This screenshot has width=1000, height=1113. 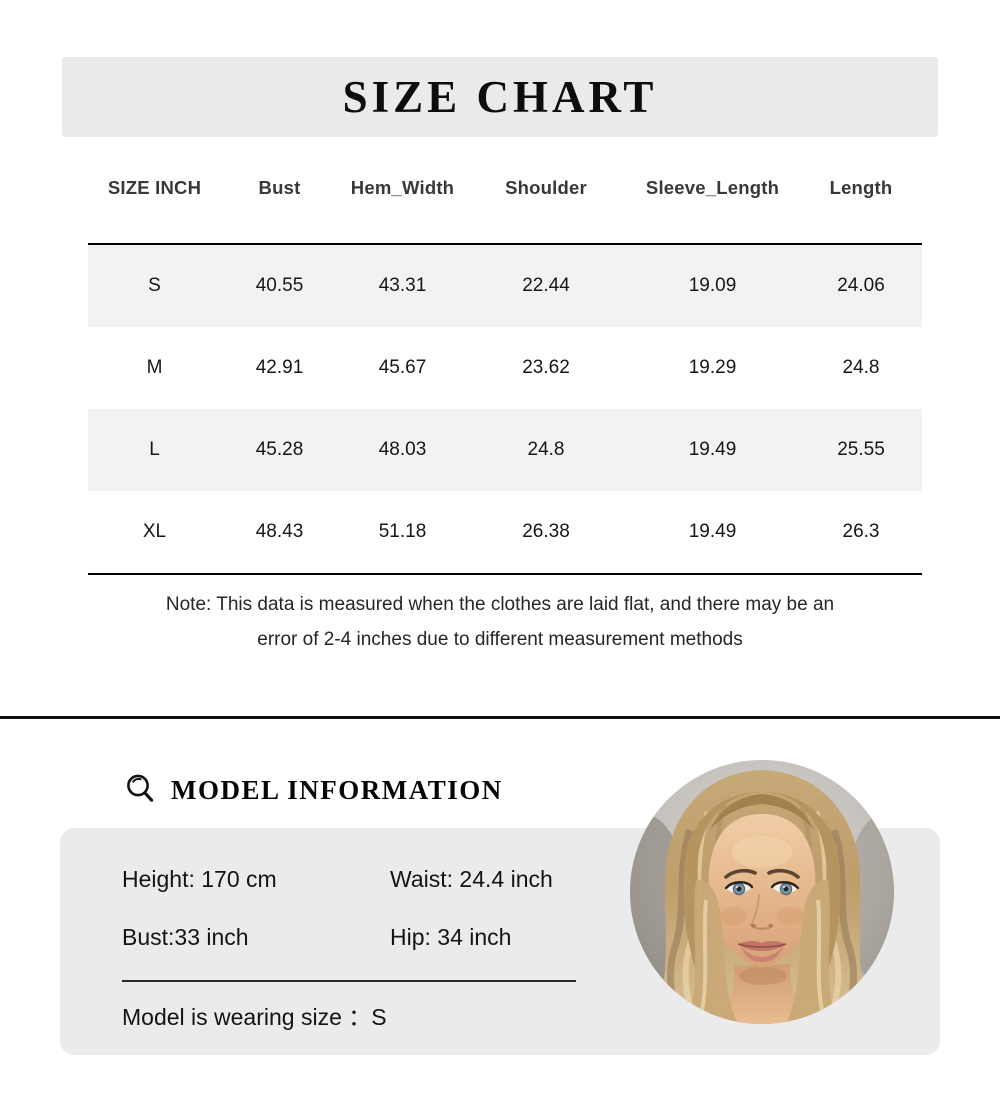 What do you see at coordinates (154, 531) in the screenshot?
I see `cell-size: XL` at bounding box center [154, 531].